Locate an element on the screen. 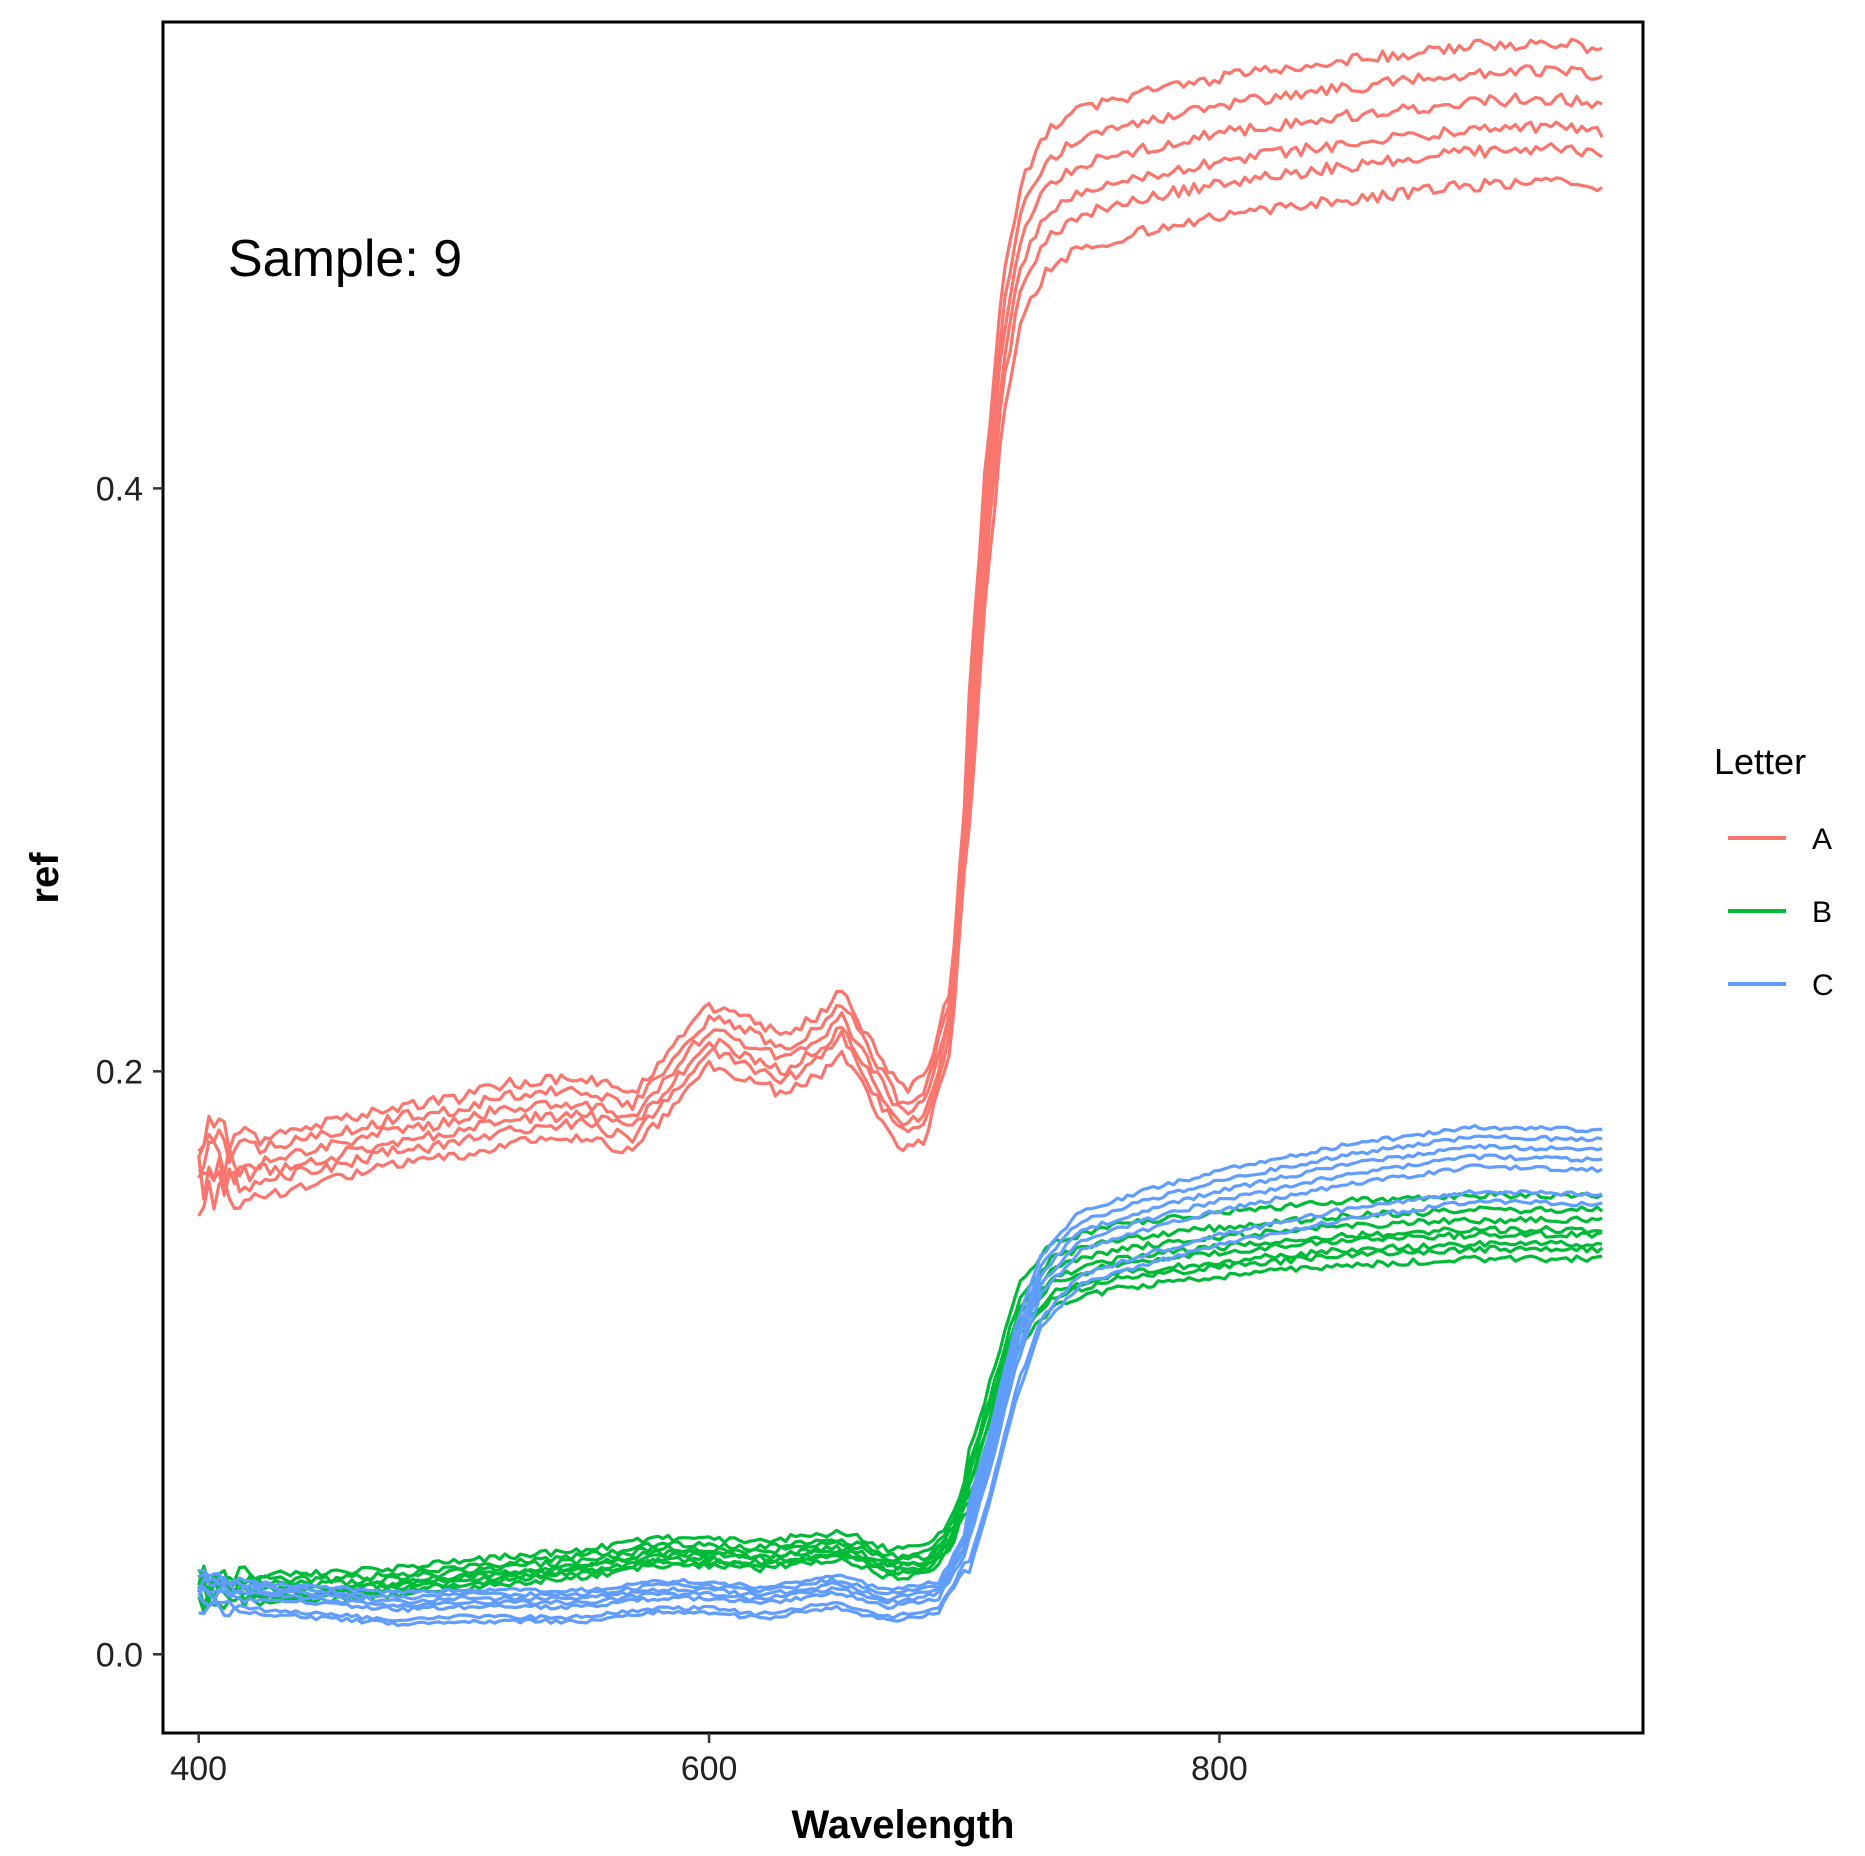  y-tick-label-0.4: 0.4 is located at coordinates (119, 489).